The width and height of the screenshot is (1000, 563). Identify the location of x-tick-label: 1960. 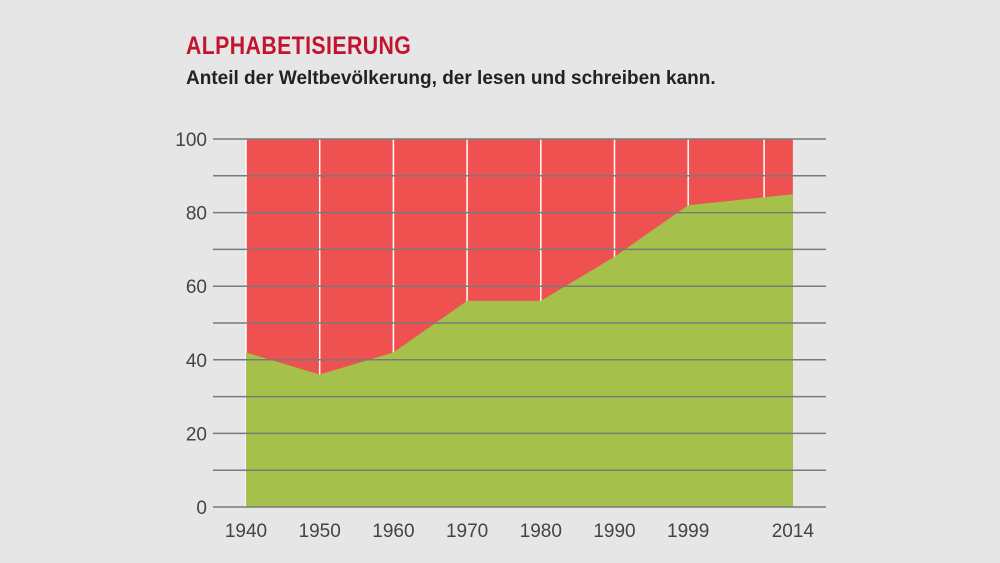
(393, 531).